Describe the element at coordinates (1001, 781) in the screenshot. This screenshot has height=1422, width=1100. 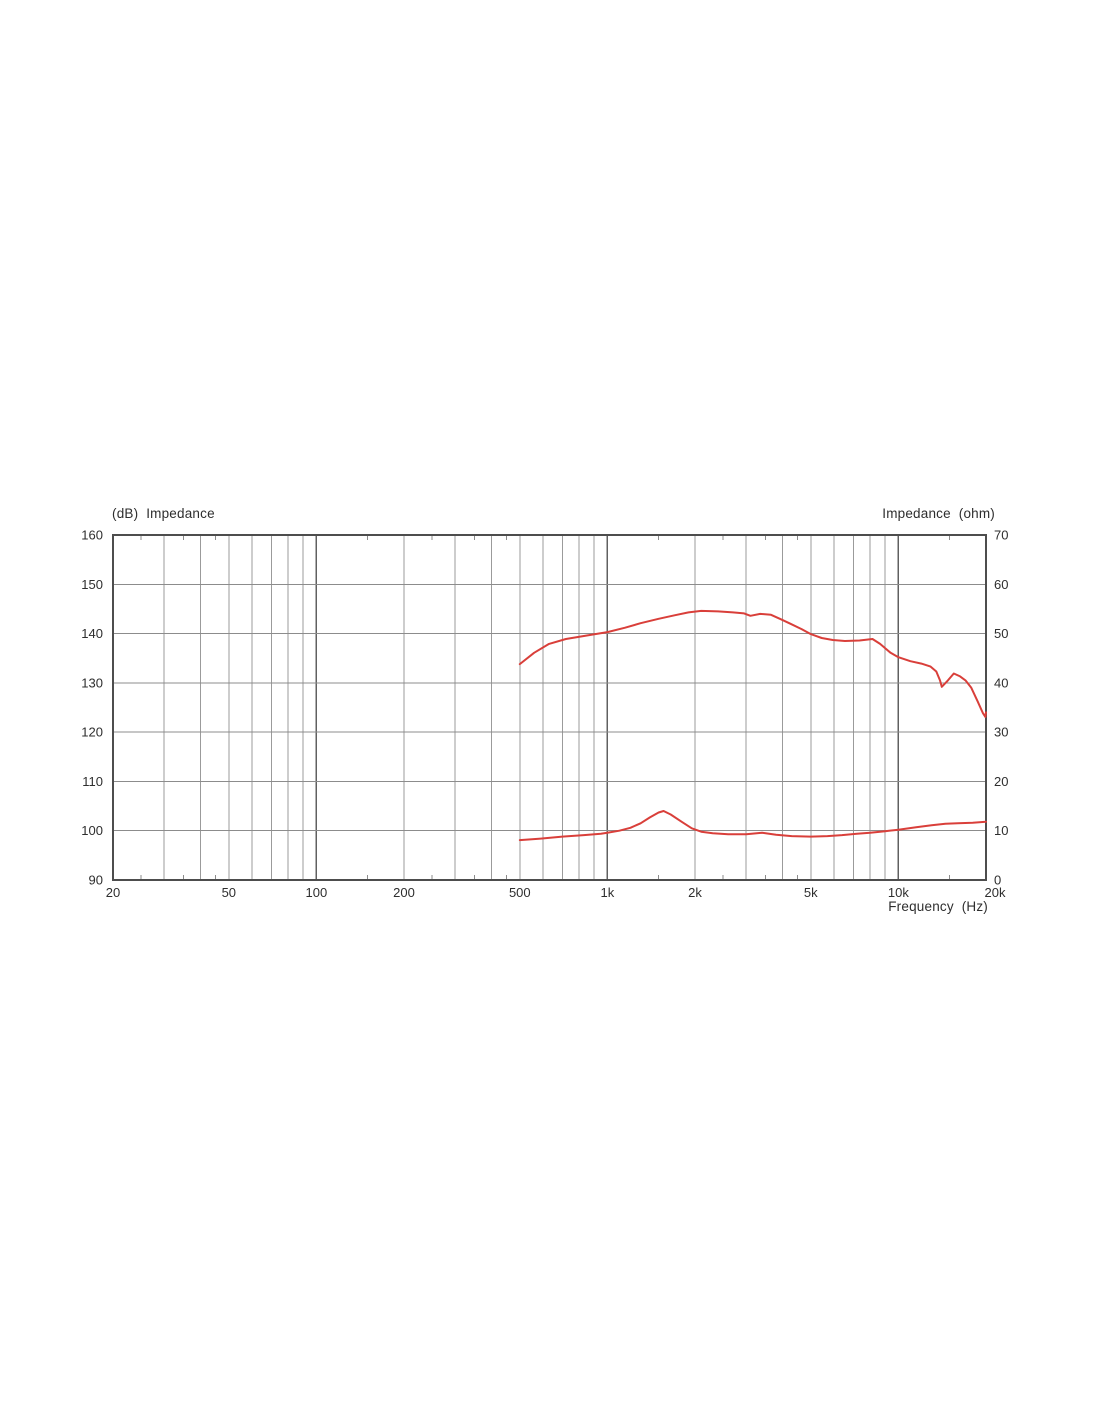
I see `y-right-tick-label: 20` at that location.